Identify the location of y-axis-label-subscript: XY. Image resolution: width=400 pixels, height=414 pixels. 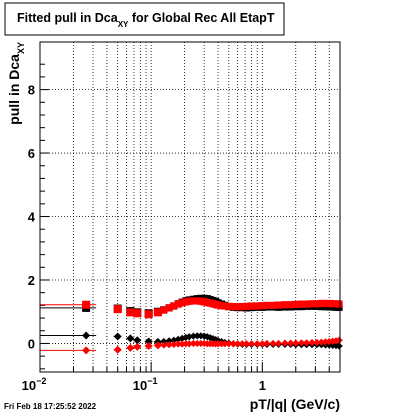
(21, 48).